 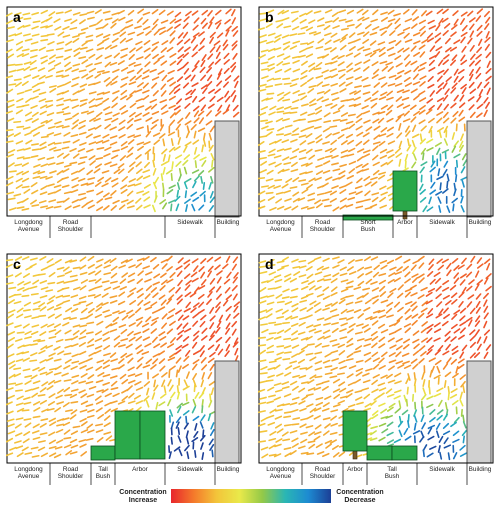 I want to click on building-block, so click(x=227, y=169).